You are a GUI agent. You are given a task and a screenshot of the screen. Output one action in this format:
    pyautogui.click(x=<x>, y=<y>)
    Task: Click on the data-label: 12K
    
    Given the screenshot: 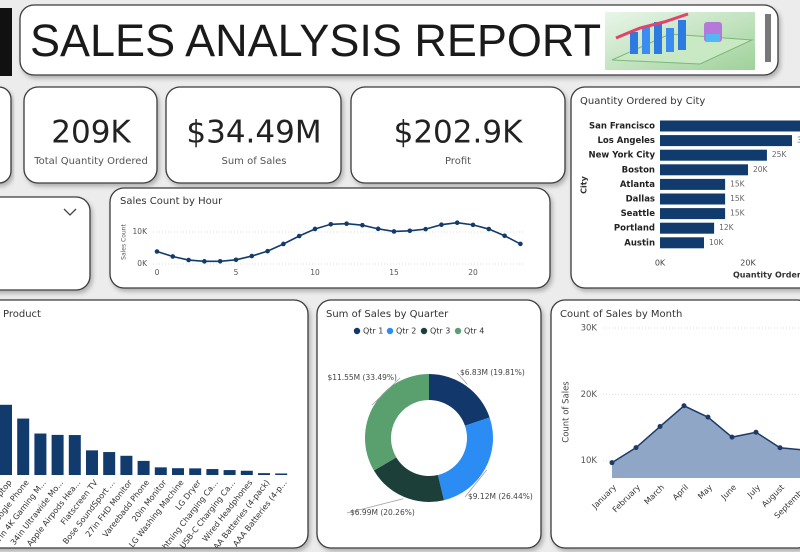 What is the action you would take?
    pyautogui.click(x=727, y=227)
    